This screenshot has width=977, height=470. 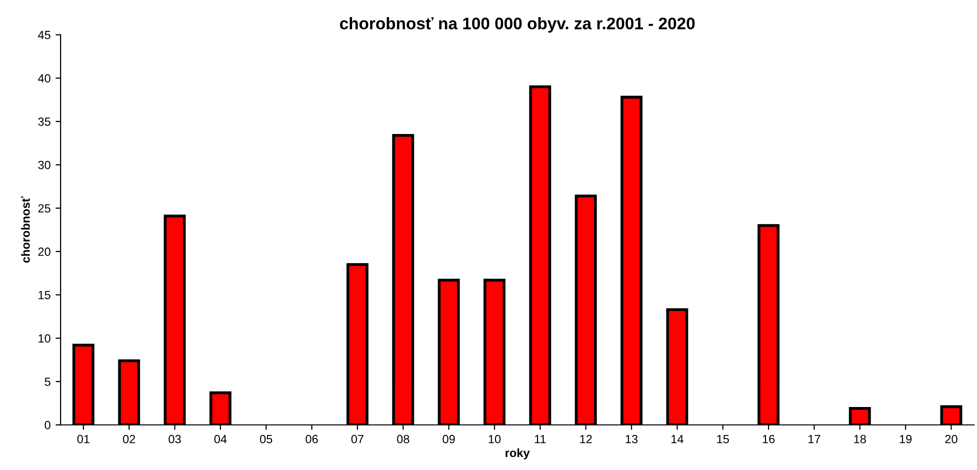 What do you see at coordinates (518, 454) in the screenshot?
I see `x-axis-title: roky` at bounding box center [518, 454].